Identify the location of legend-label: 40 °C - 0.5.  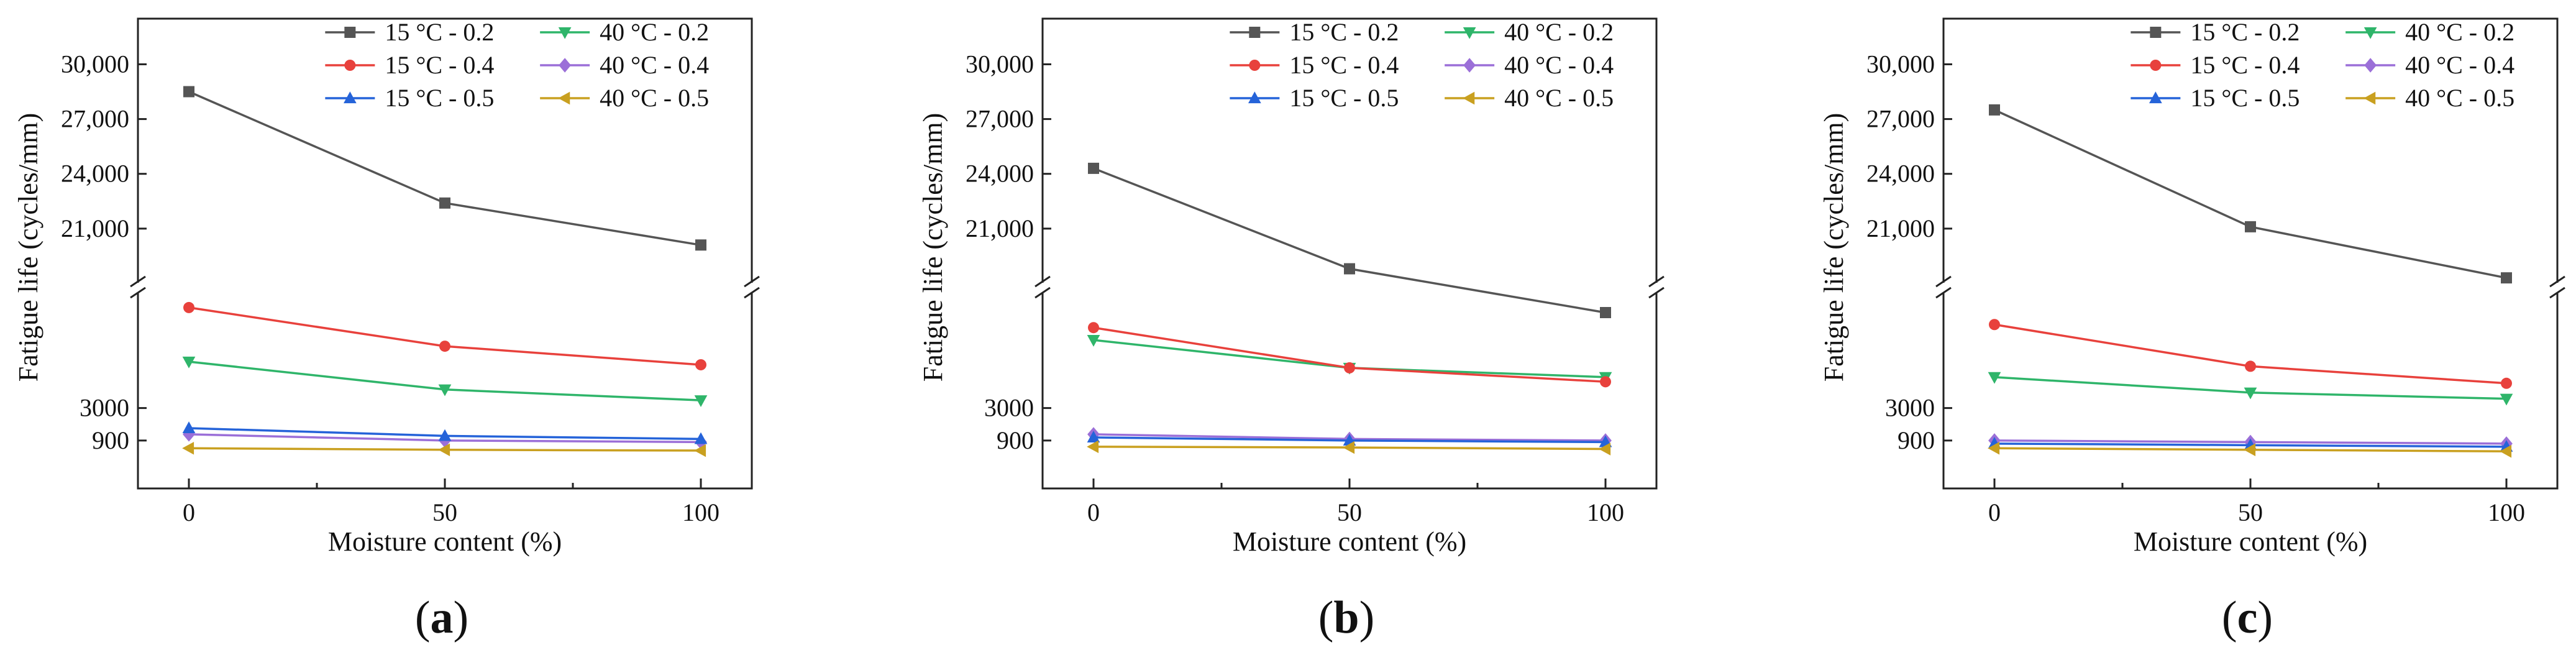
(1559, 98).